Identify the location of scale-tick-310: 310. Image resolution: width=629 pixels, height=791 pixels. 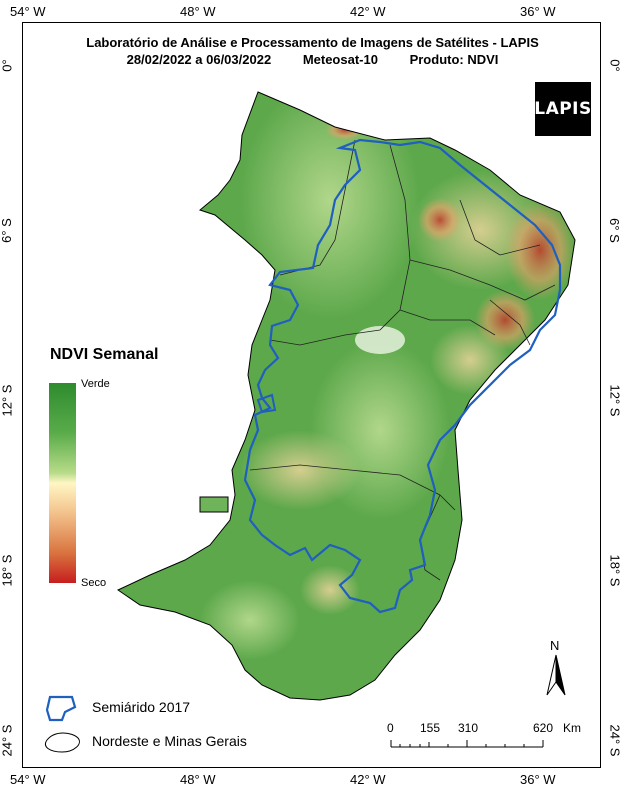
(468, 728).